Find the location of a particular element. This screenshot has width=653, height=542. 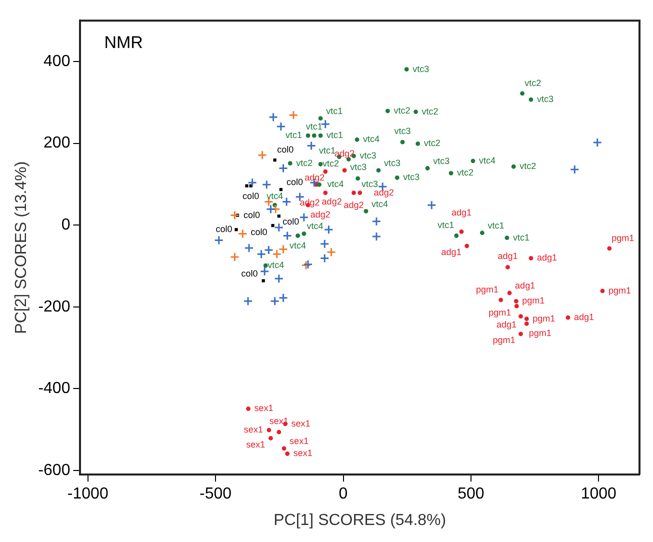

text: NMR is located at coordinates (123, 42).